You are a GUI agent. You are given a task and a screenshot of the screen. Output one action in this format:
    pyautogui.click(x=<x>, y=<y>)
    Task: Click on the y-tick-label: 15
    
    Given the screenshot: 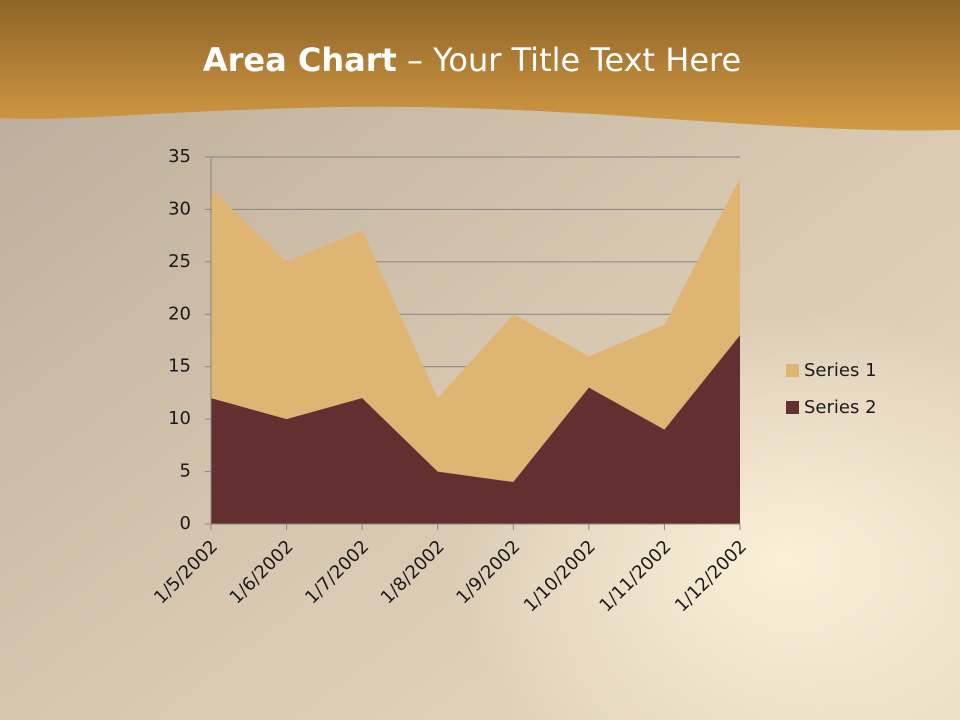 What is the action you would take?
    pyautogui.click(x=179, y=366)
    